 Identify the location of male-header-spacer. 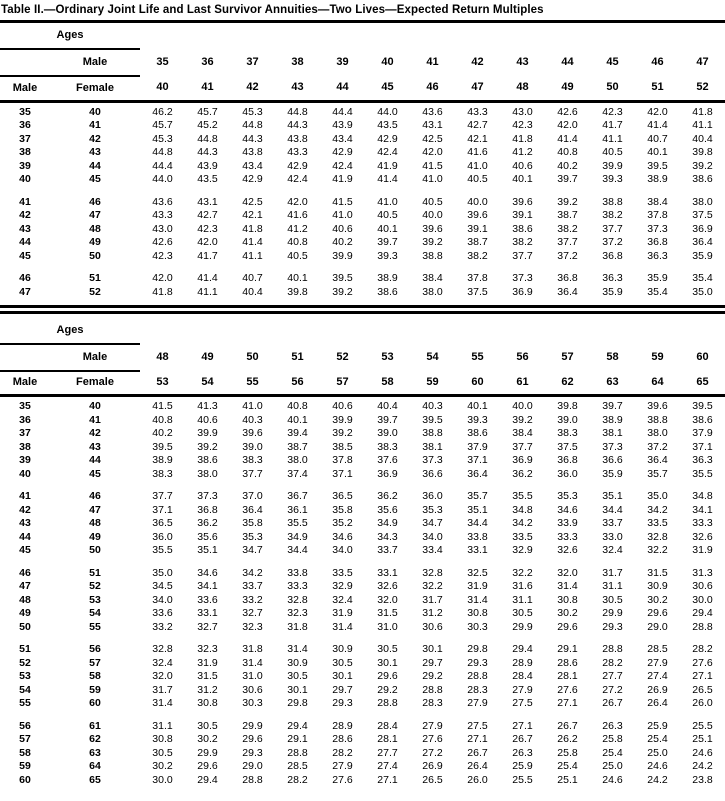
(25, 357).